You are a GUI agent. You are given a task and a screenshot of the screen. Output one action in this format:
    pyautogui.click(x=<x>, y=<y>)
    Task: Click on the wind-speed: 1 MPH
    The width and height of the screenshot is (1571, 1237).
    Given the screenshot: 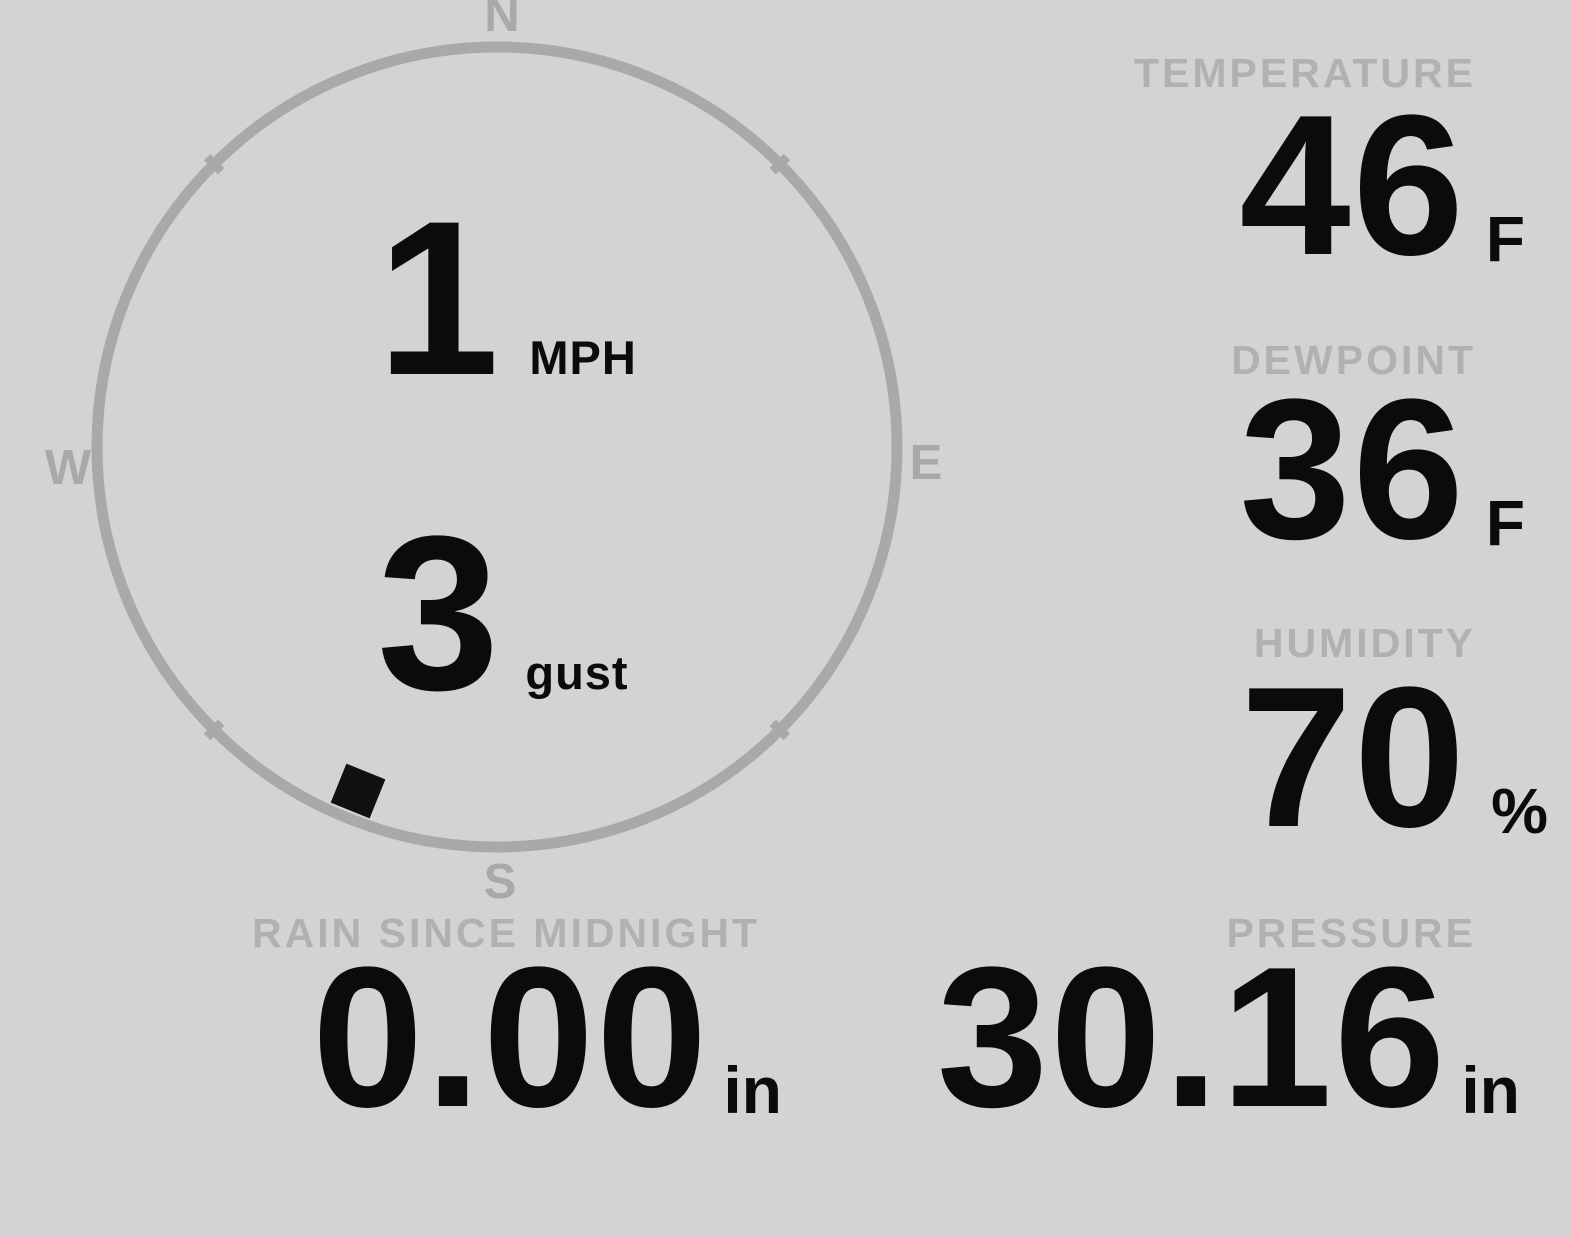 What is the action you would take?
    pyautogui.click(x=507, y=298)
    